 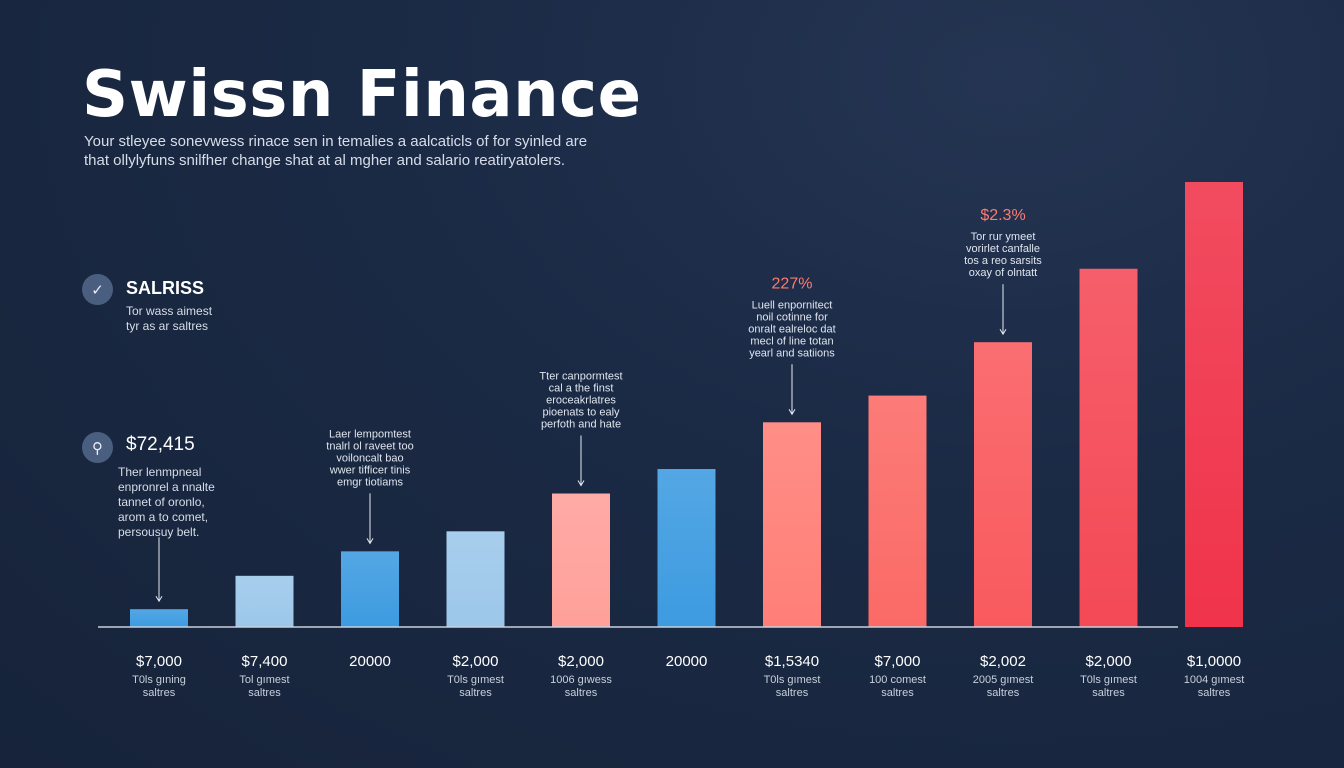 I want to click on annotation-text: oxay of olntatt, so click(x=1003, y=273).